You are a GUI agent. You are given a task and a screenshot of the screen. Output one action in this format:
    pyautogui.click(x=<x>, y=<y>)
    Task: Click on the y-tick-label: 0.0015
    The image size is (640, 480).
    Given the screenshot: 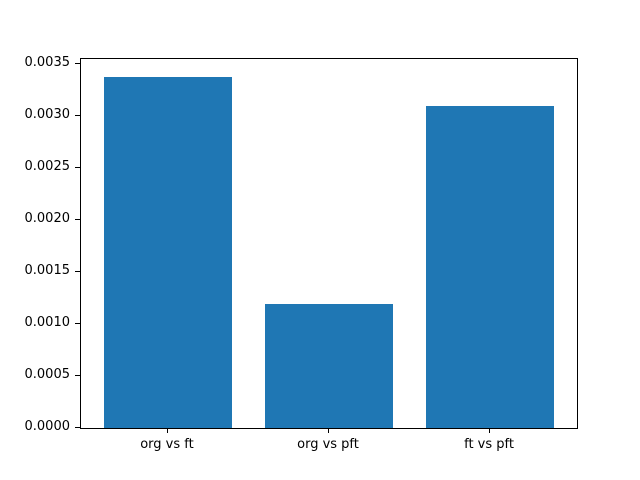 What is the action you would take?
    pyautogui.click(x=47, y=270)
    